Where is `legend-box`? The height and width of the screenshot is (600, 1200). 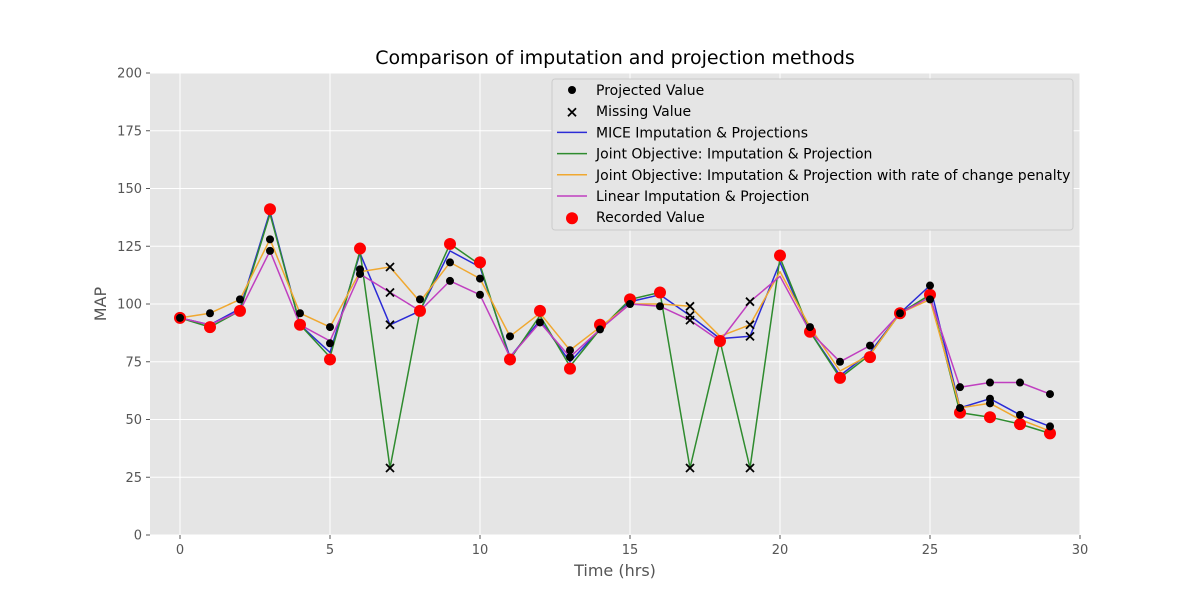
legend-box is located at coordinates (812, 154).